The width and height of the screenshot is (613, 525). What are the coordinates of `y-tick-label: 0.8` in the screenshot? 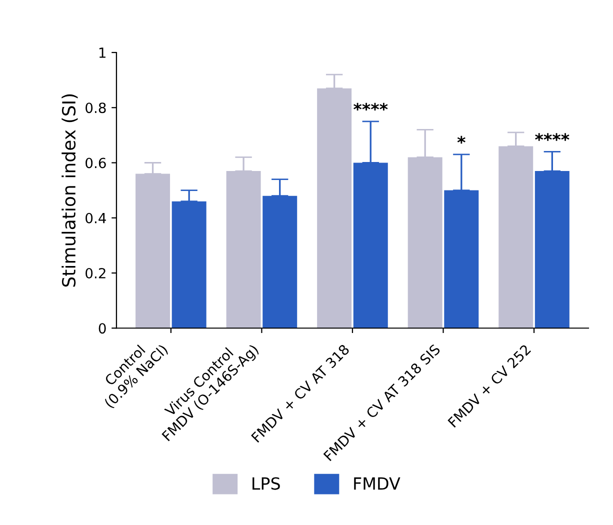 It's located at (96, 108).